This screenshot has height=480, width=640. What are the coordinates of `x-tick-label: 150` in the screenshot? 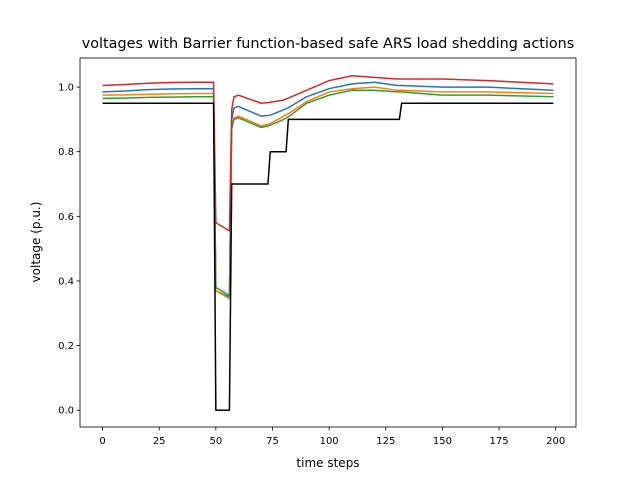 It's located at (442, 441).